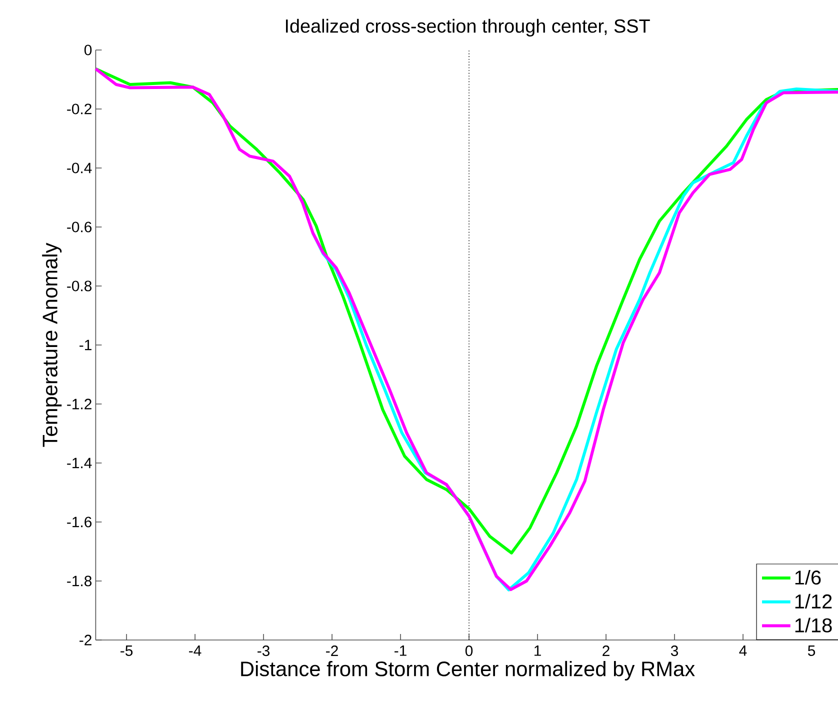 Image resolution: width=838 pixels, height=709 pixels. I want to click on legend-label: 1/6, so click(808, 577).